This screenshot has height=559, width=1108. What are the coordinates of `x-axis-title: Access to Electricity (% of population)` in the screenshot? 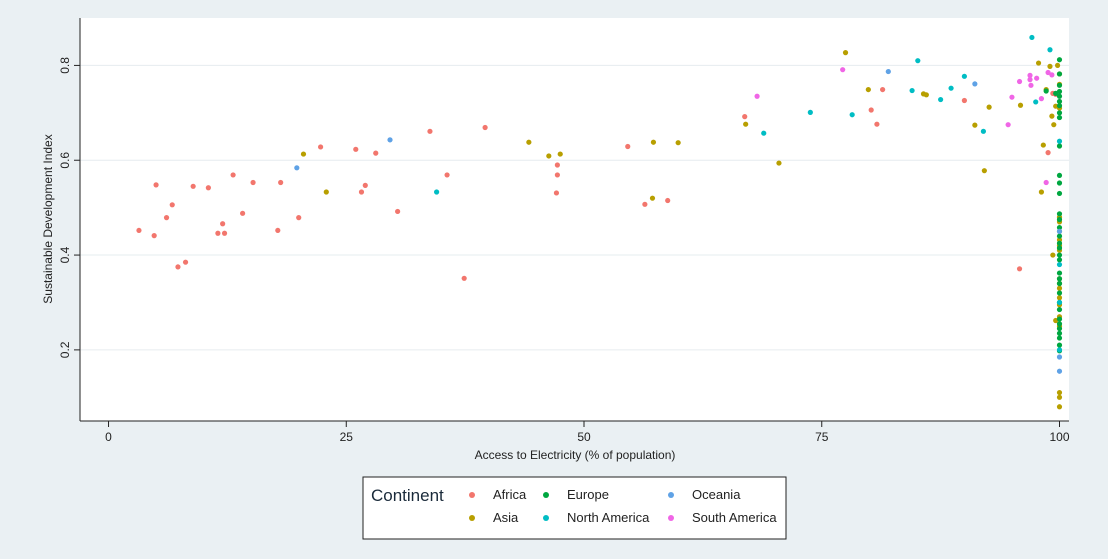 It's located at (575, 455).